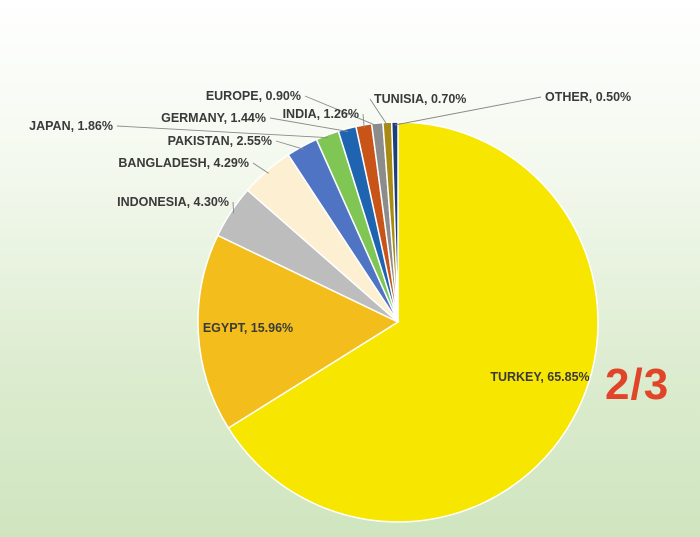 This screenshot has width=700, height=537. Describe the element at coordinates (248, 328) in the screenshot. I see `slice-label-egypt: EGYPT, 15.96%` at that location.